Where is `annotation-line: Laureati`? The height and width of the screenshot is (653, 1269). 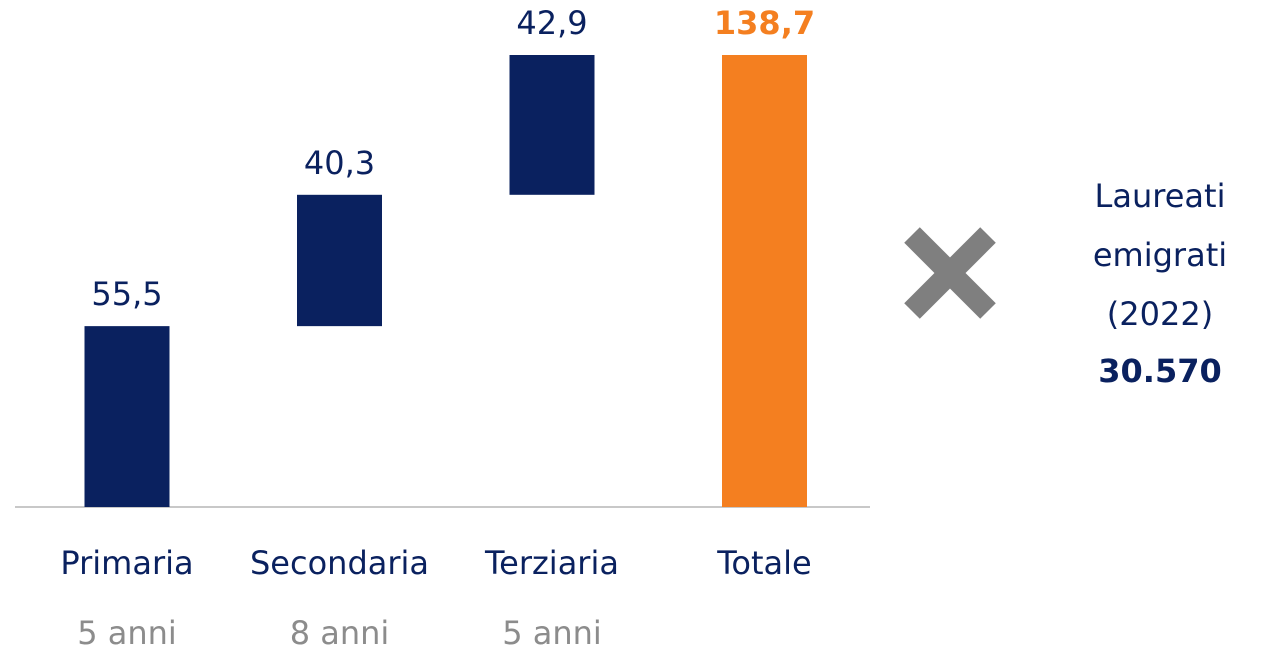 annotation-line: Laureati is located at coordinates (1160, 196).